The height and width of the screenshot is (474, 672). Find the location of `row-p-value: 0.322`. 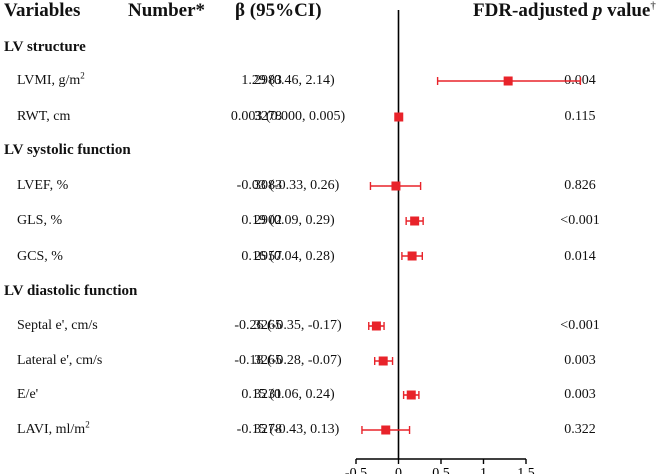

row-p-value: 0.322 is located at coordinates (580, 429).